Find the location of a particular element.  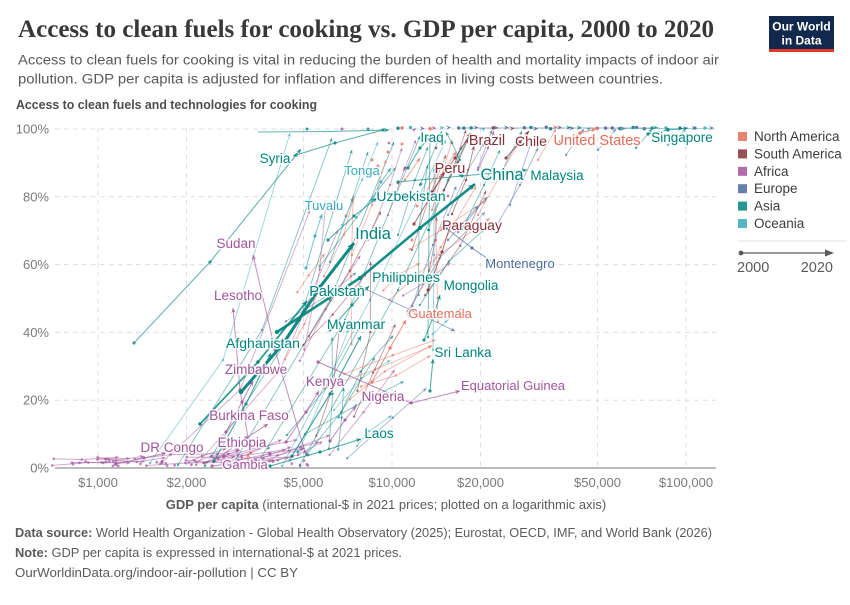

svg-text: 40% is located at coordinates (36, 332).